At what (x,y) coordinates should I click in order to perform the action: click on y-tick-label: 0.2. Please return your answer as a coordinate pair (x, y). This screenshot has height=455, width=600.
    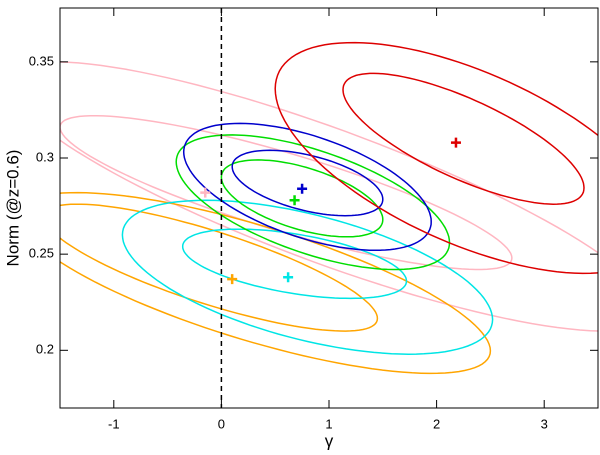
    Looking at the image, I should click on (45, 349).